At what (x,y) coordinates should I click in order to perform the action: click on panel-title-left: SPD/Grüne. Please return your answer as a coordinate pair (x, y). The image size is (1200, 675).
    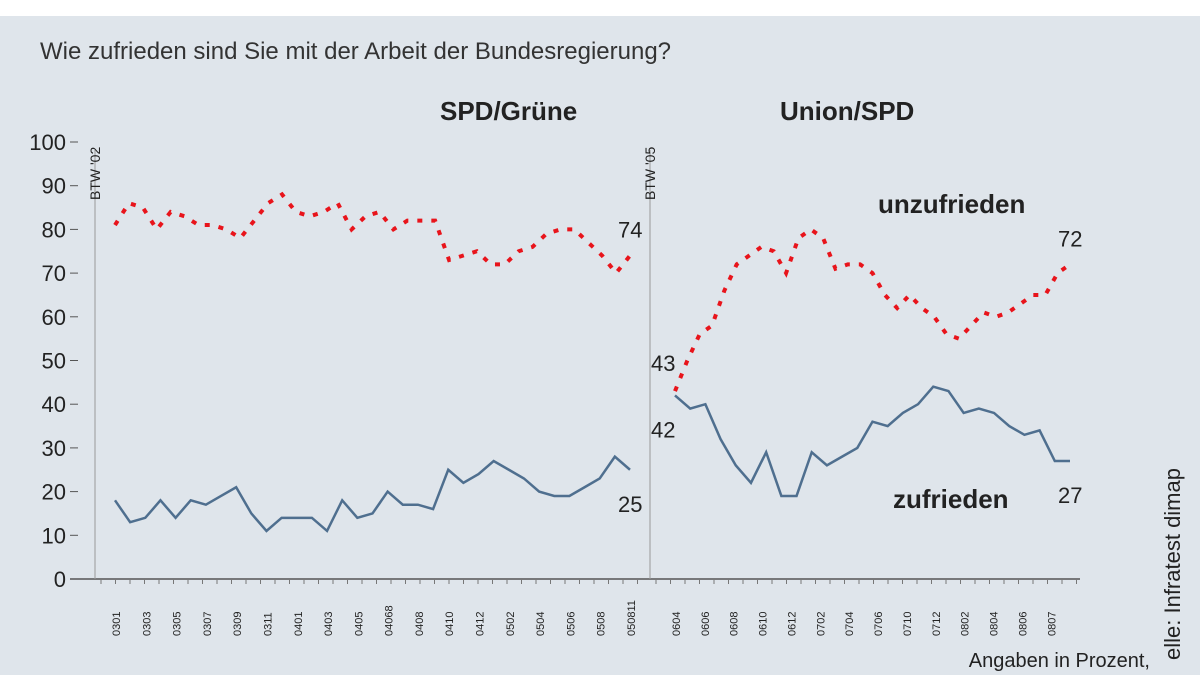
    Looking at the image, I should click on (509, 111).